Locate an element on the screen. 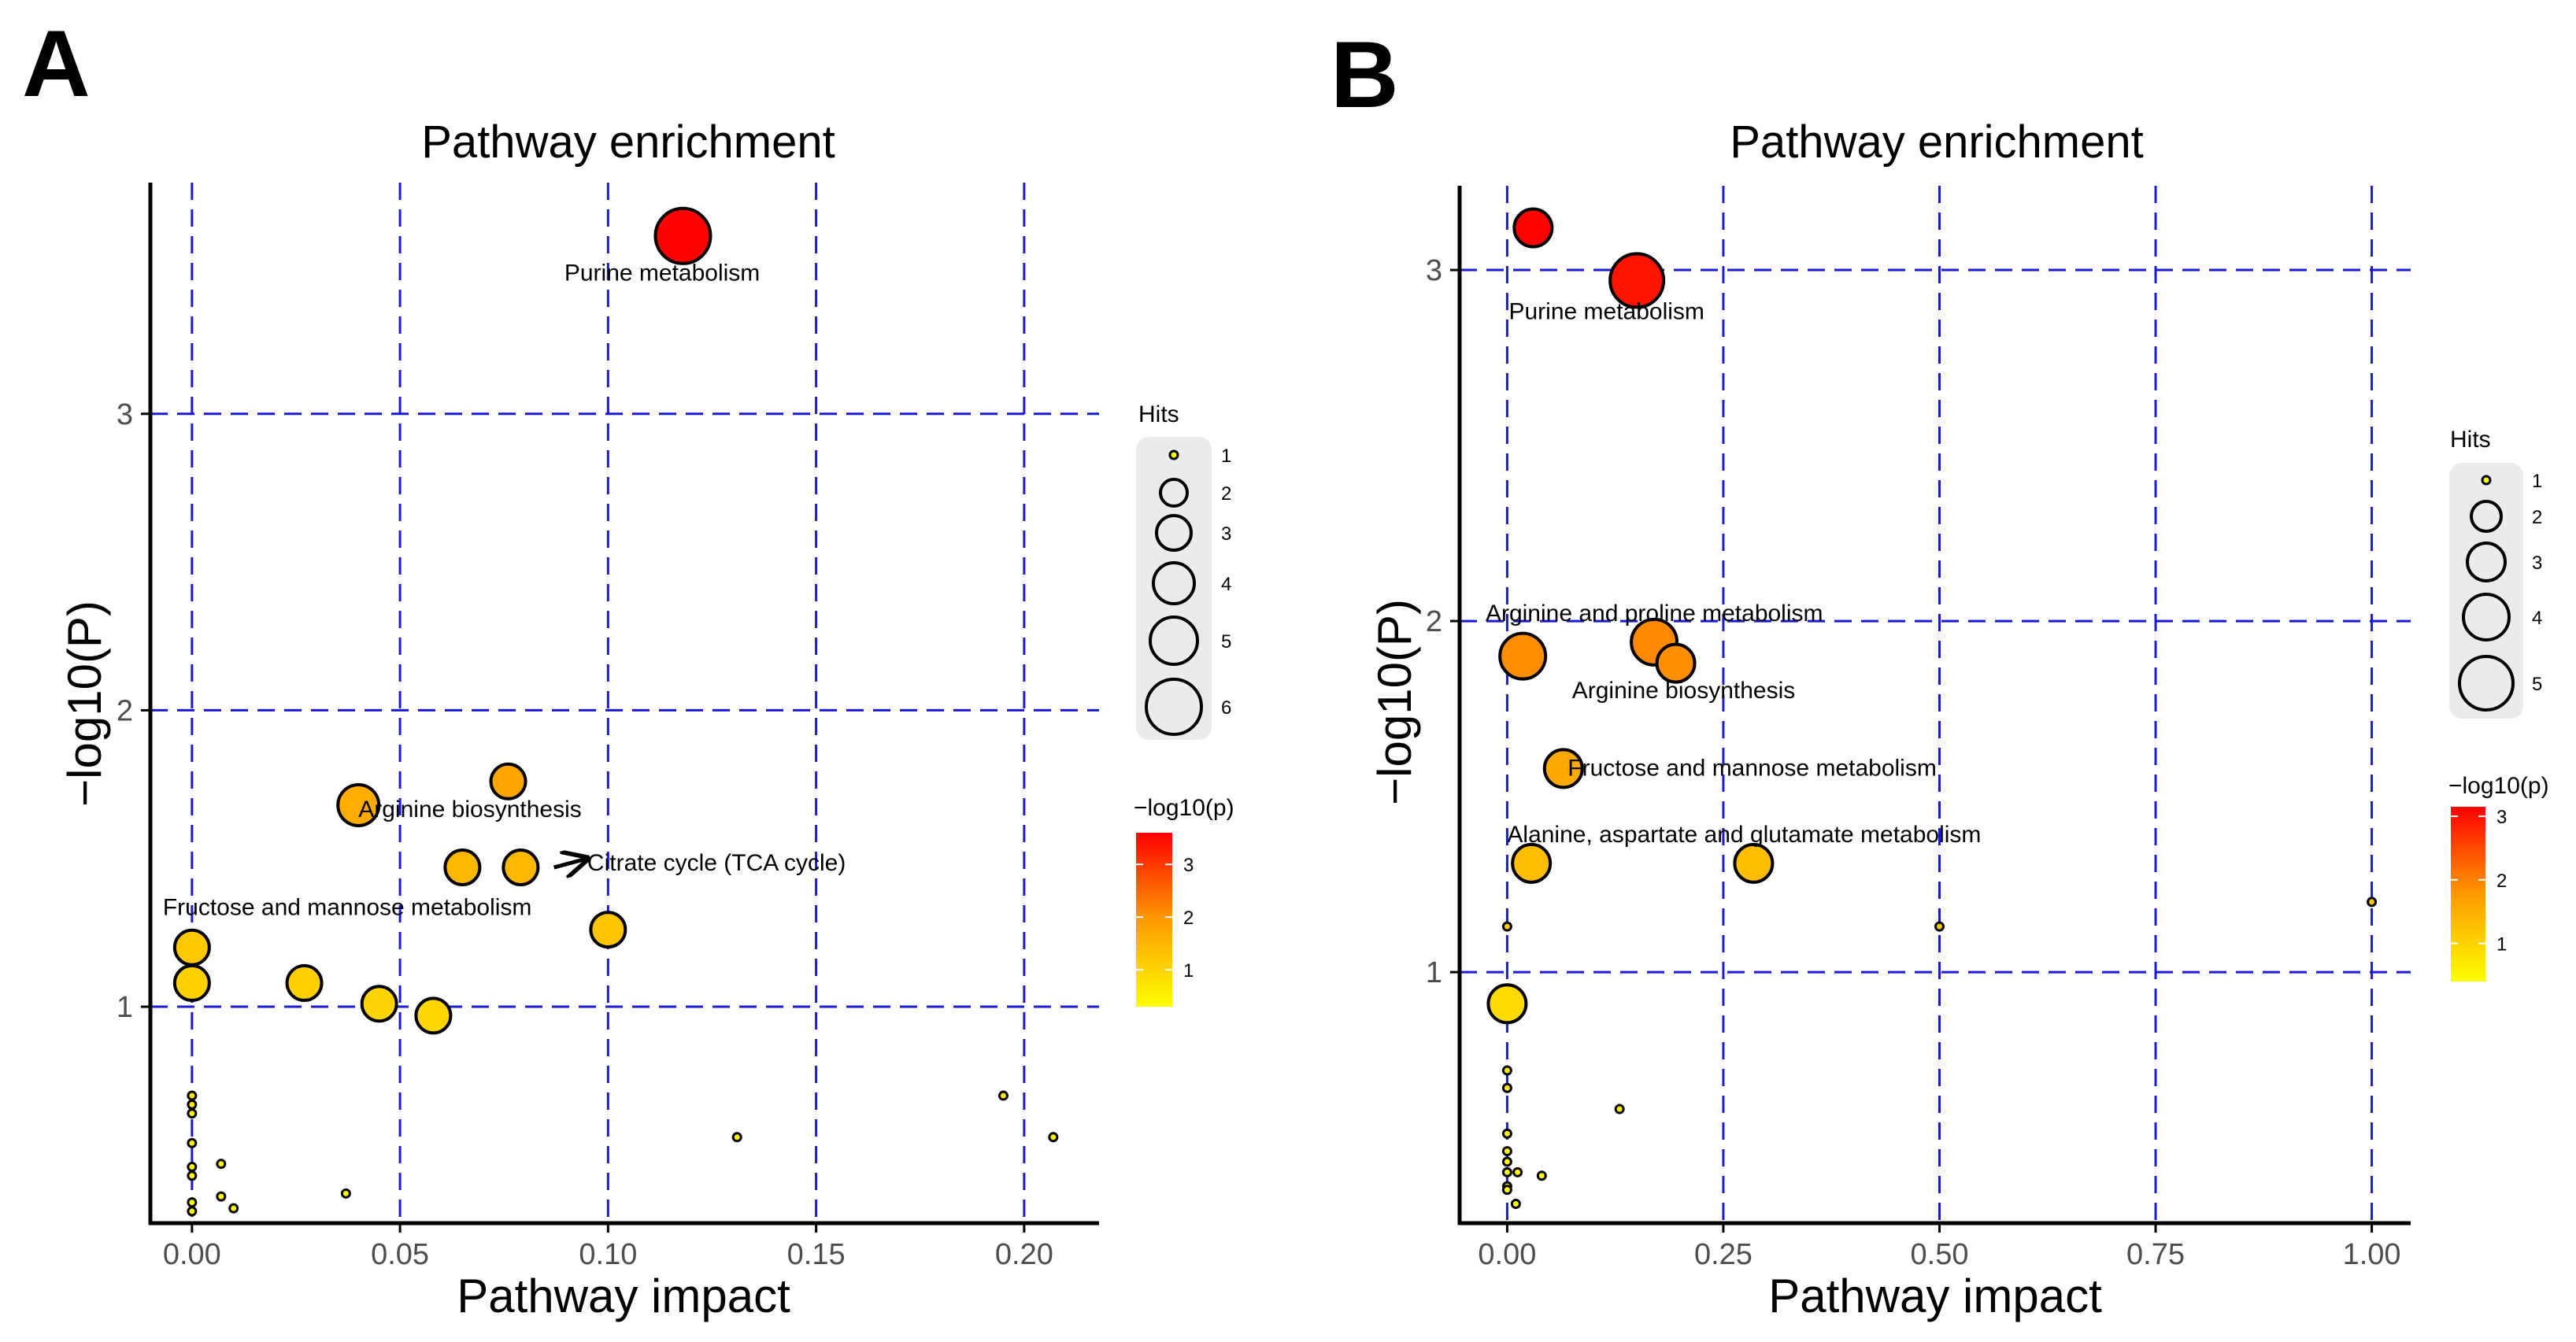 This screenshot has height=1342, width=2576. panel-label: A is located at coordinates (56, 63).